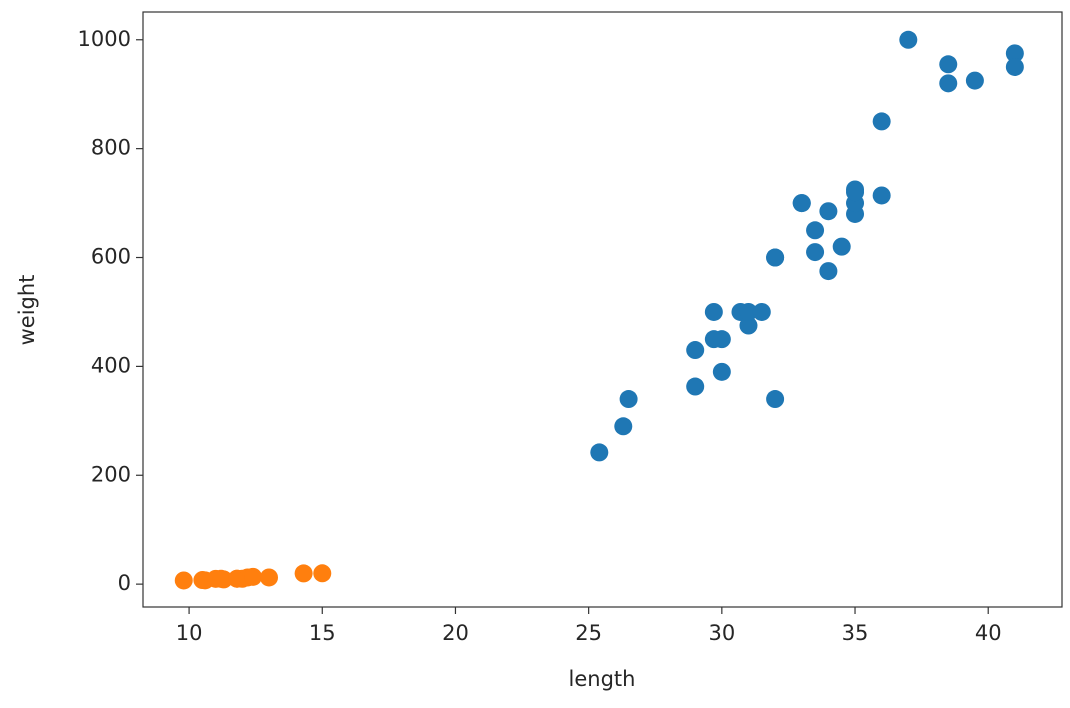 The image size is (1070, 708). I want to click on x-tick-label: 10, so click(189, 633).